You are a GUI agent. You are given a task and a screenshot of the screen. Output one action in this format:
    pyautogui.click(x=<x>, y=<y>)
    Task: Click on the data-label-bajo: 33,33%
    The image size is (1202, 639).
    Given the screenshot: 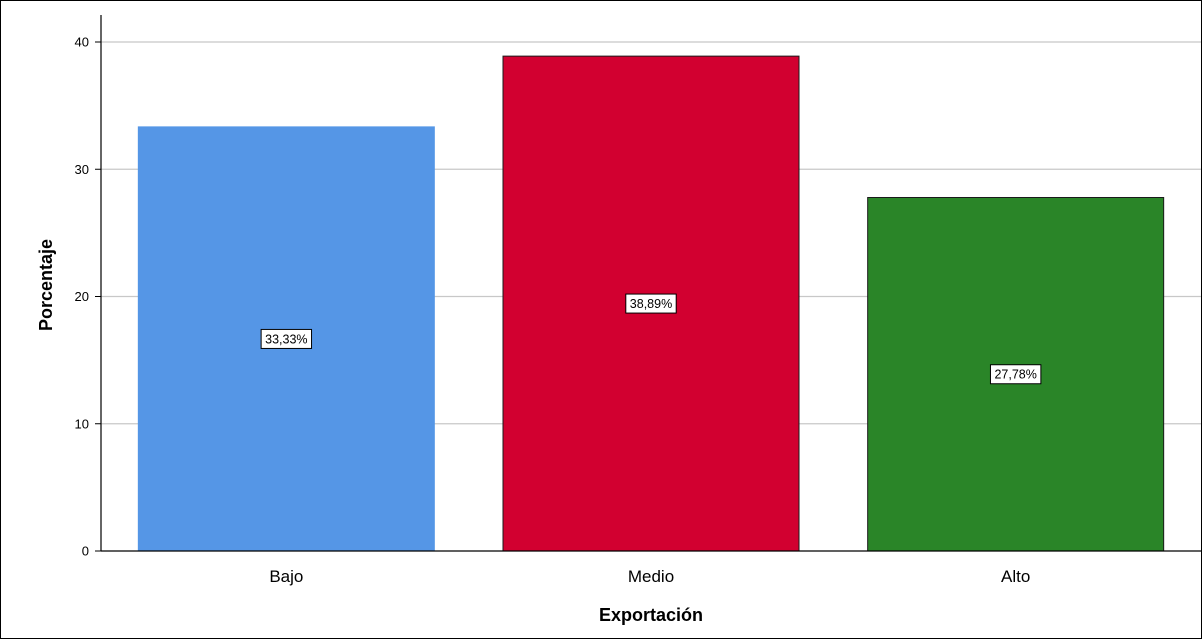 What is the action you would take?
    pyautogui.click(x=286, y=339)
    